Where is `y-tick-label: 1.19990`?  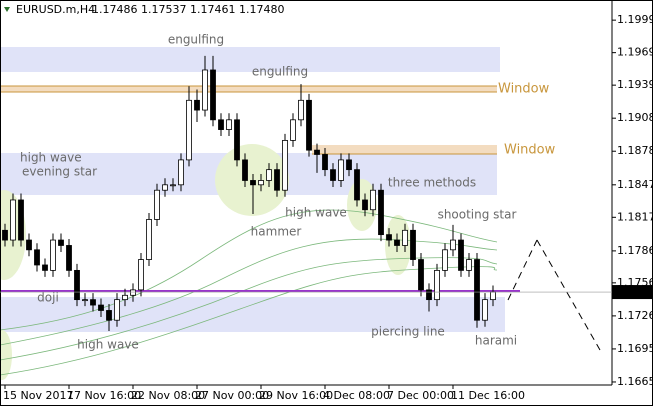
y-tick-label: 1.19990 is located at coordinates (635, 19).